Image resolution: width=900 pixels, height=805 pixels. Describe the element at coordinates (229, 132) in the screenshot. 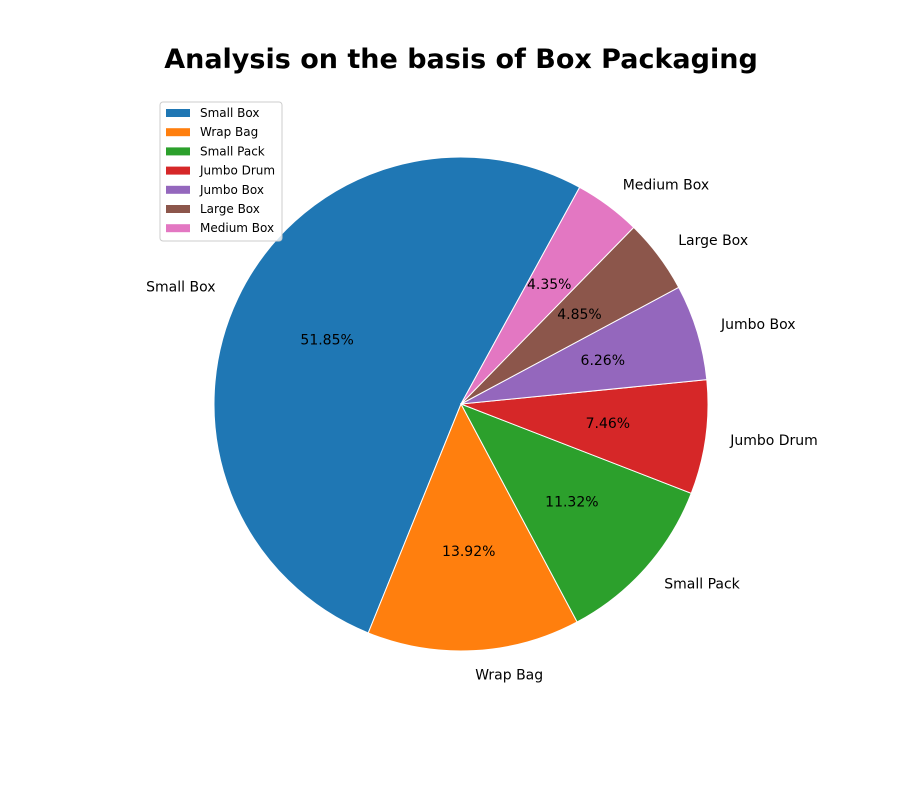

I see `legend-label-wrap-bag: Wrap Bag` at that location.